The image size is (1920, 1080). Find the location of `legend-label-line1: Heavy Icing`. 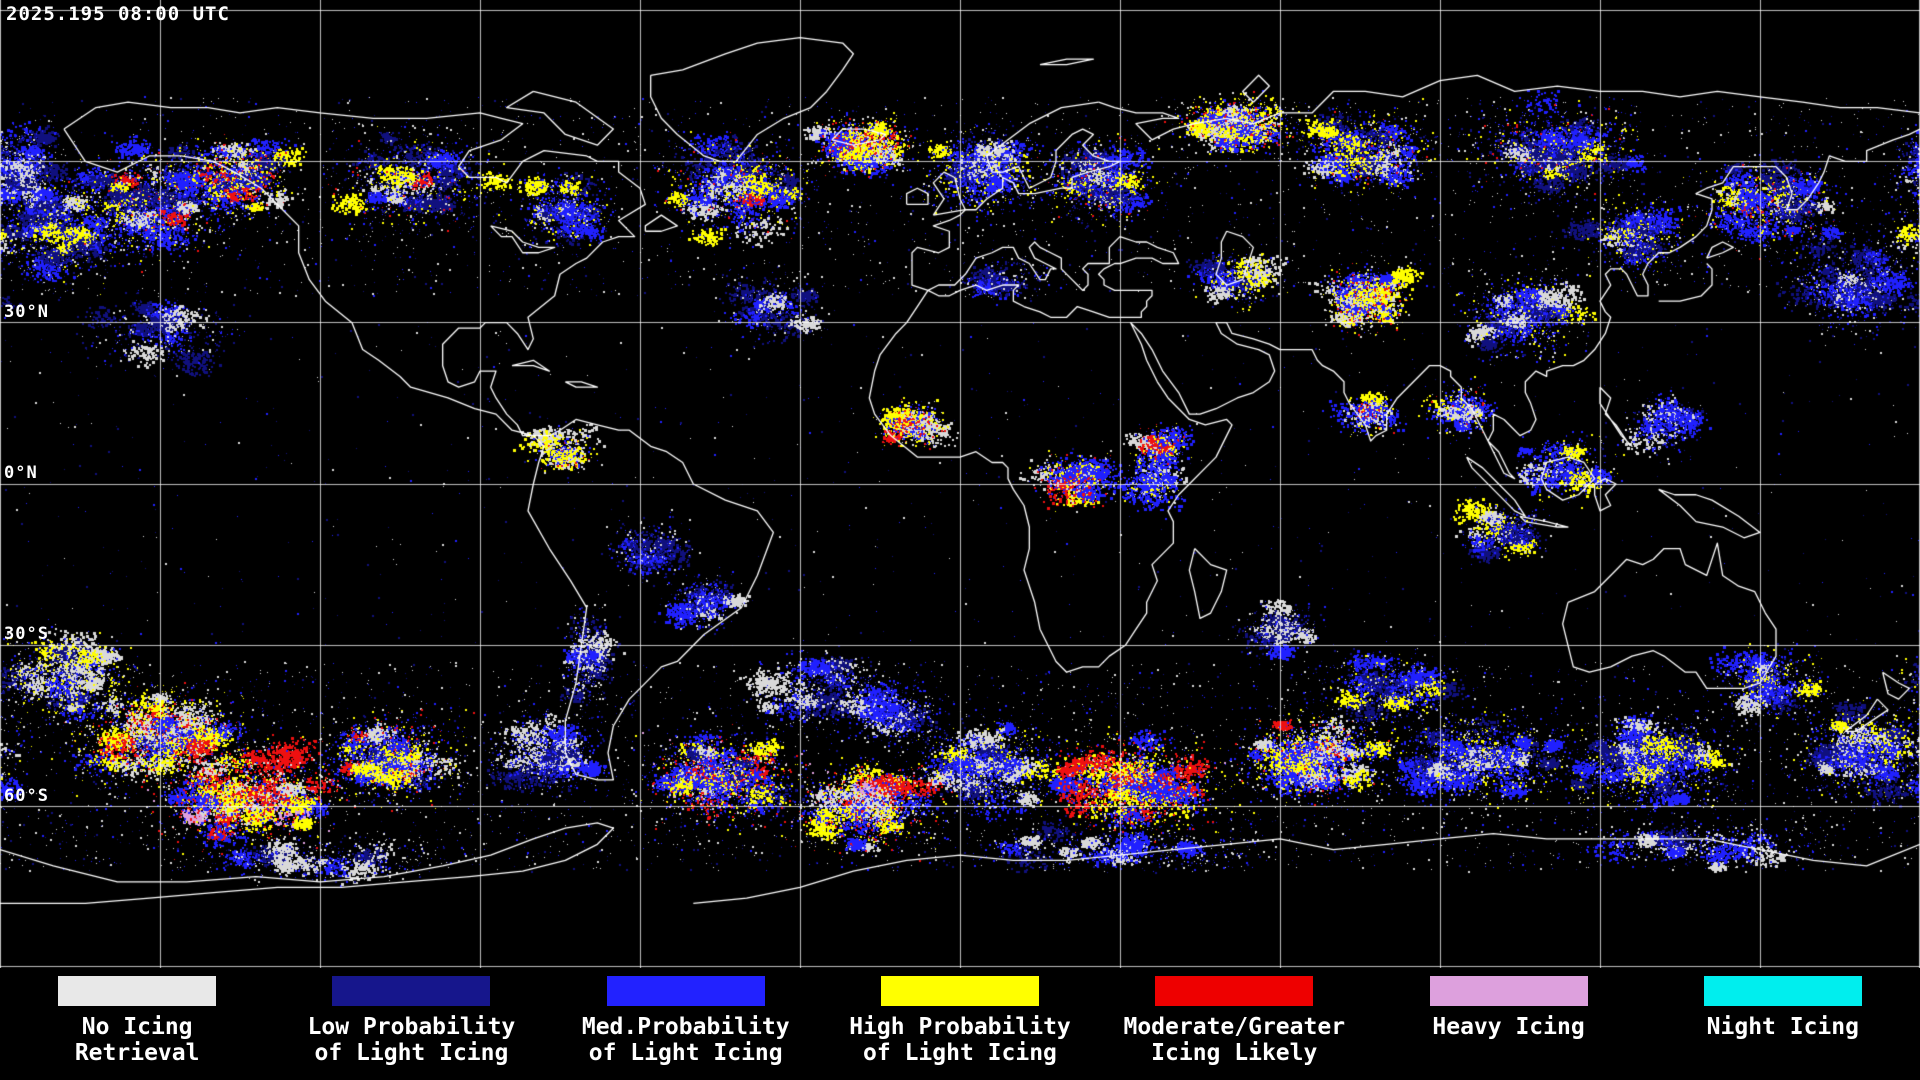

legend-label-line1: Heavy Icing is located at coordinates (1508, 1027).